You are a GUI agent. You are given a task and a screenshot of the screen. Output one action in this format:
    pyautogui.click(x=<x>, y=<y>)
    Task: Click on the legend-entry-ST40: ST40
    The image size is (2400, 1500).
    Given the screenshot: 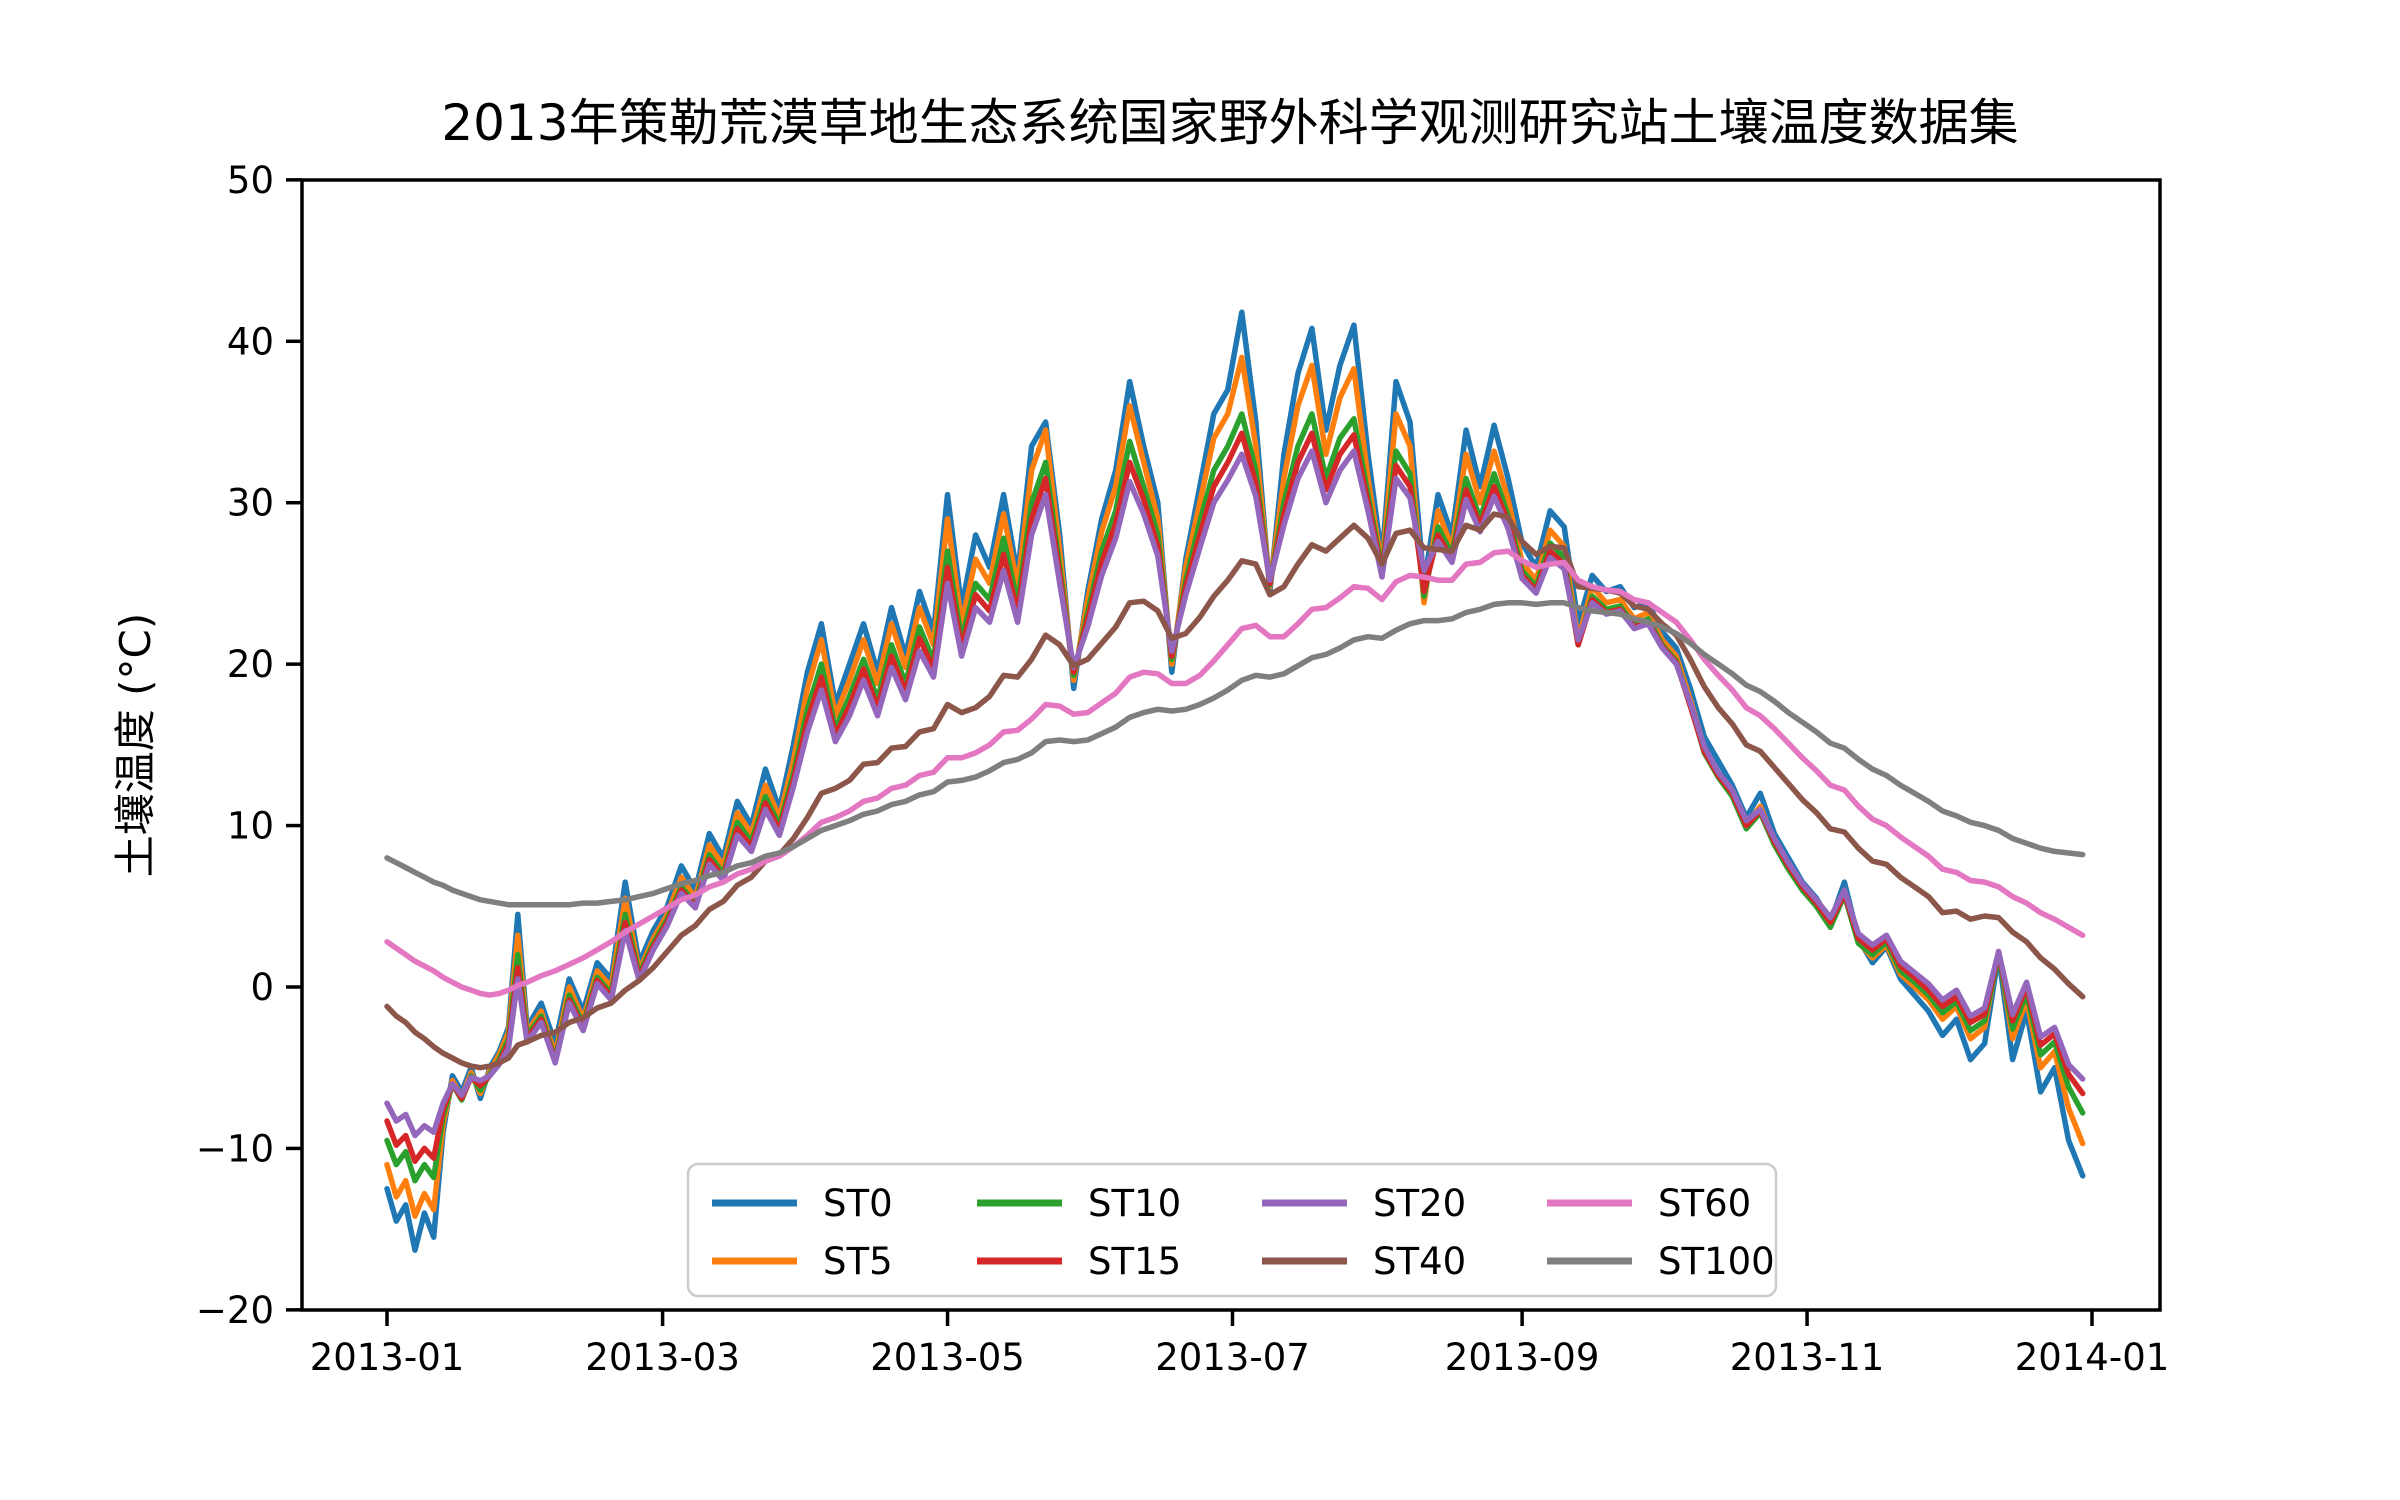 What is the action you would take?
    pyautogui.click(x=1364, y=1261)
    